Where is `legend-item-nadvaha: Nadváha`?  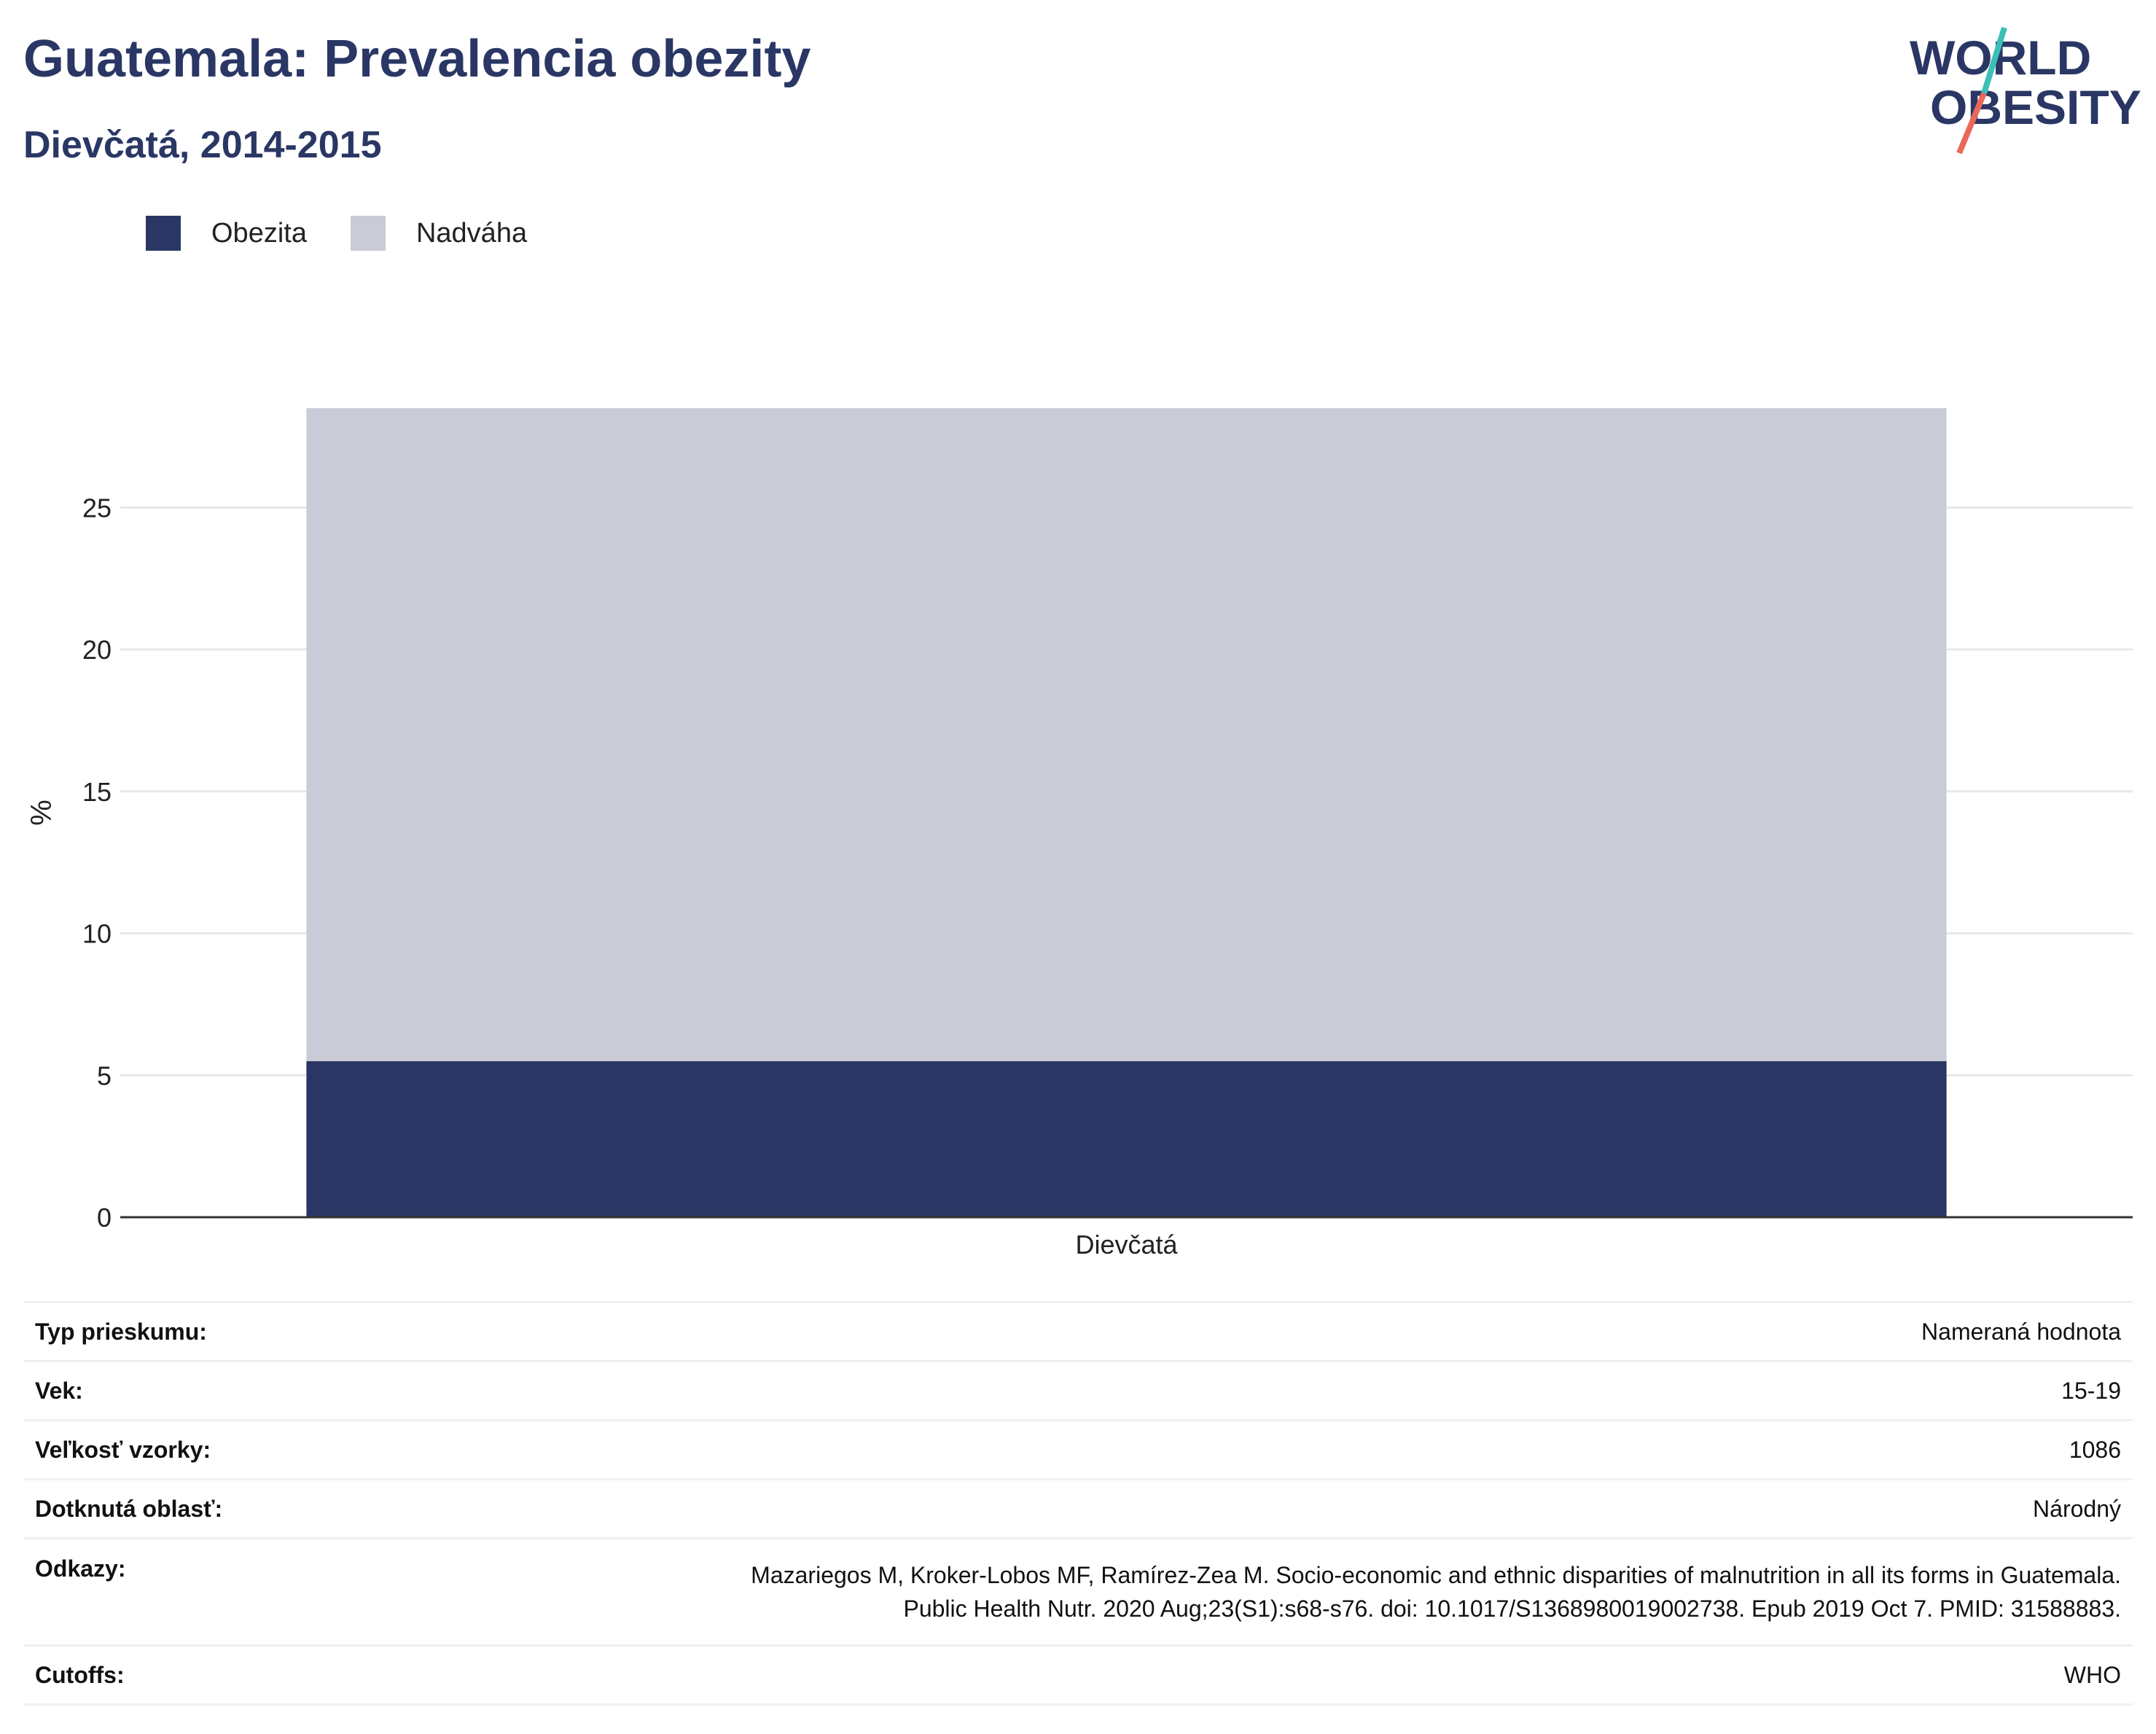 legend-item-nadvaha: Nadváha is located at coordinates (439, 234).